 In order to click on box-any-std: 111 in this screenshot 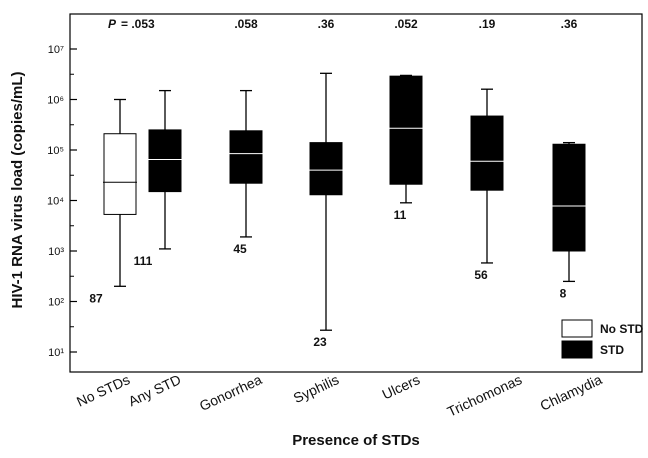, I will do `click(158, 178)`.